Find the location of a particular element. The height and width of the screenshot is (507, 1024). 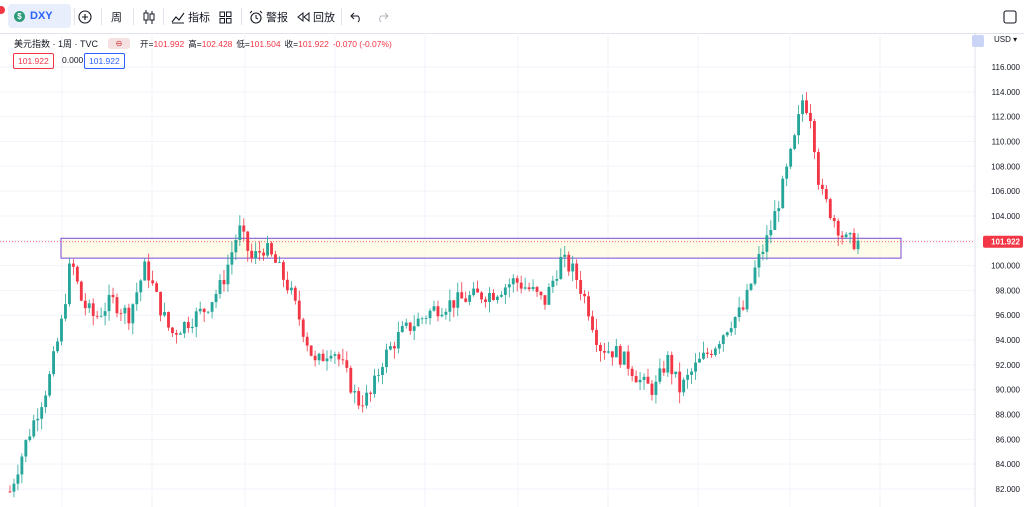

symbol-search-button: $ DXY is located at coordinates (39, 16).